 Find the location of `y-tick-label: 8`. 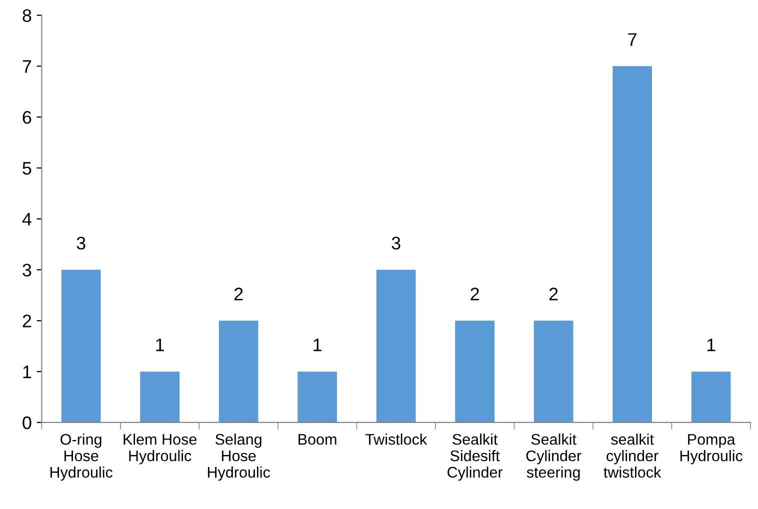

y-tick-label: 8 is located at coordinates (27, 15).